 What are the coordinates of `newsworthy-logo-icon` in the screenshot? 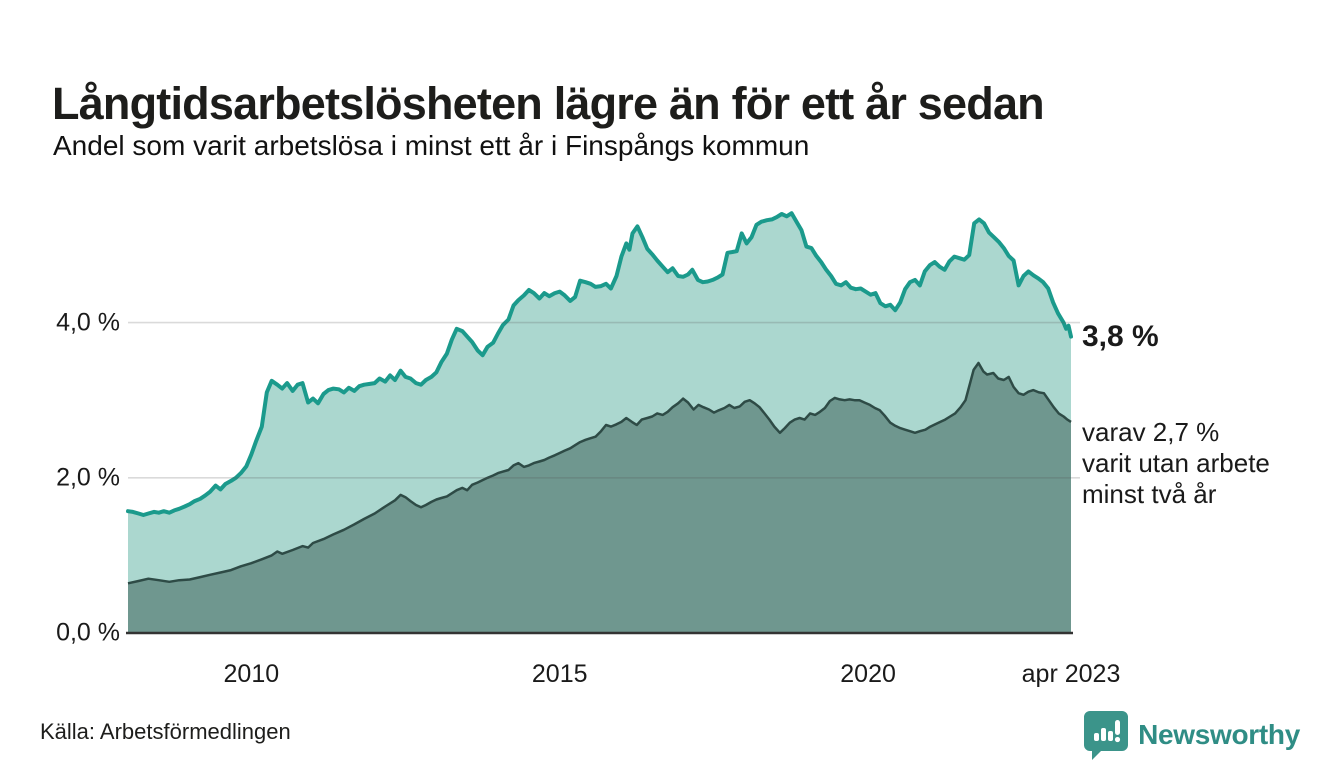 It's located at (1106, 735).